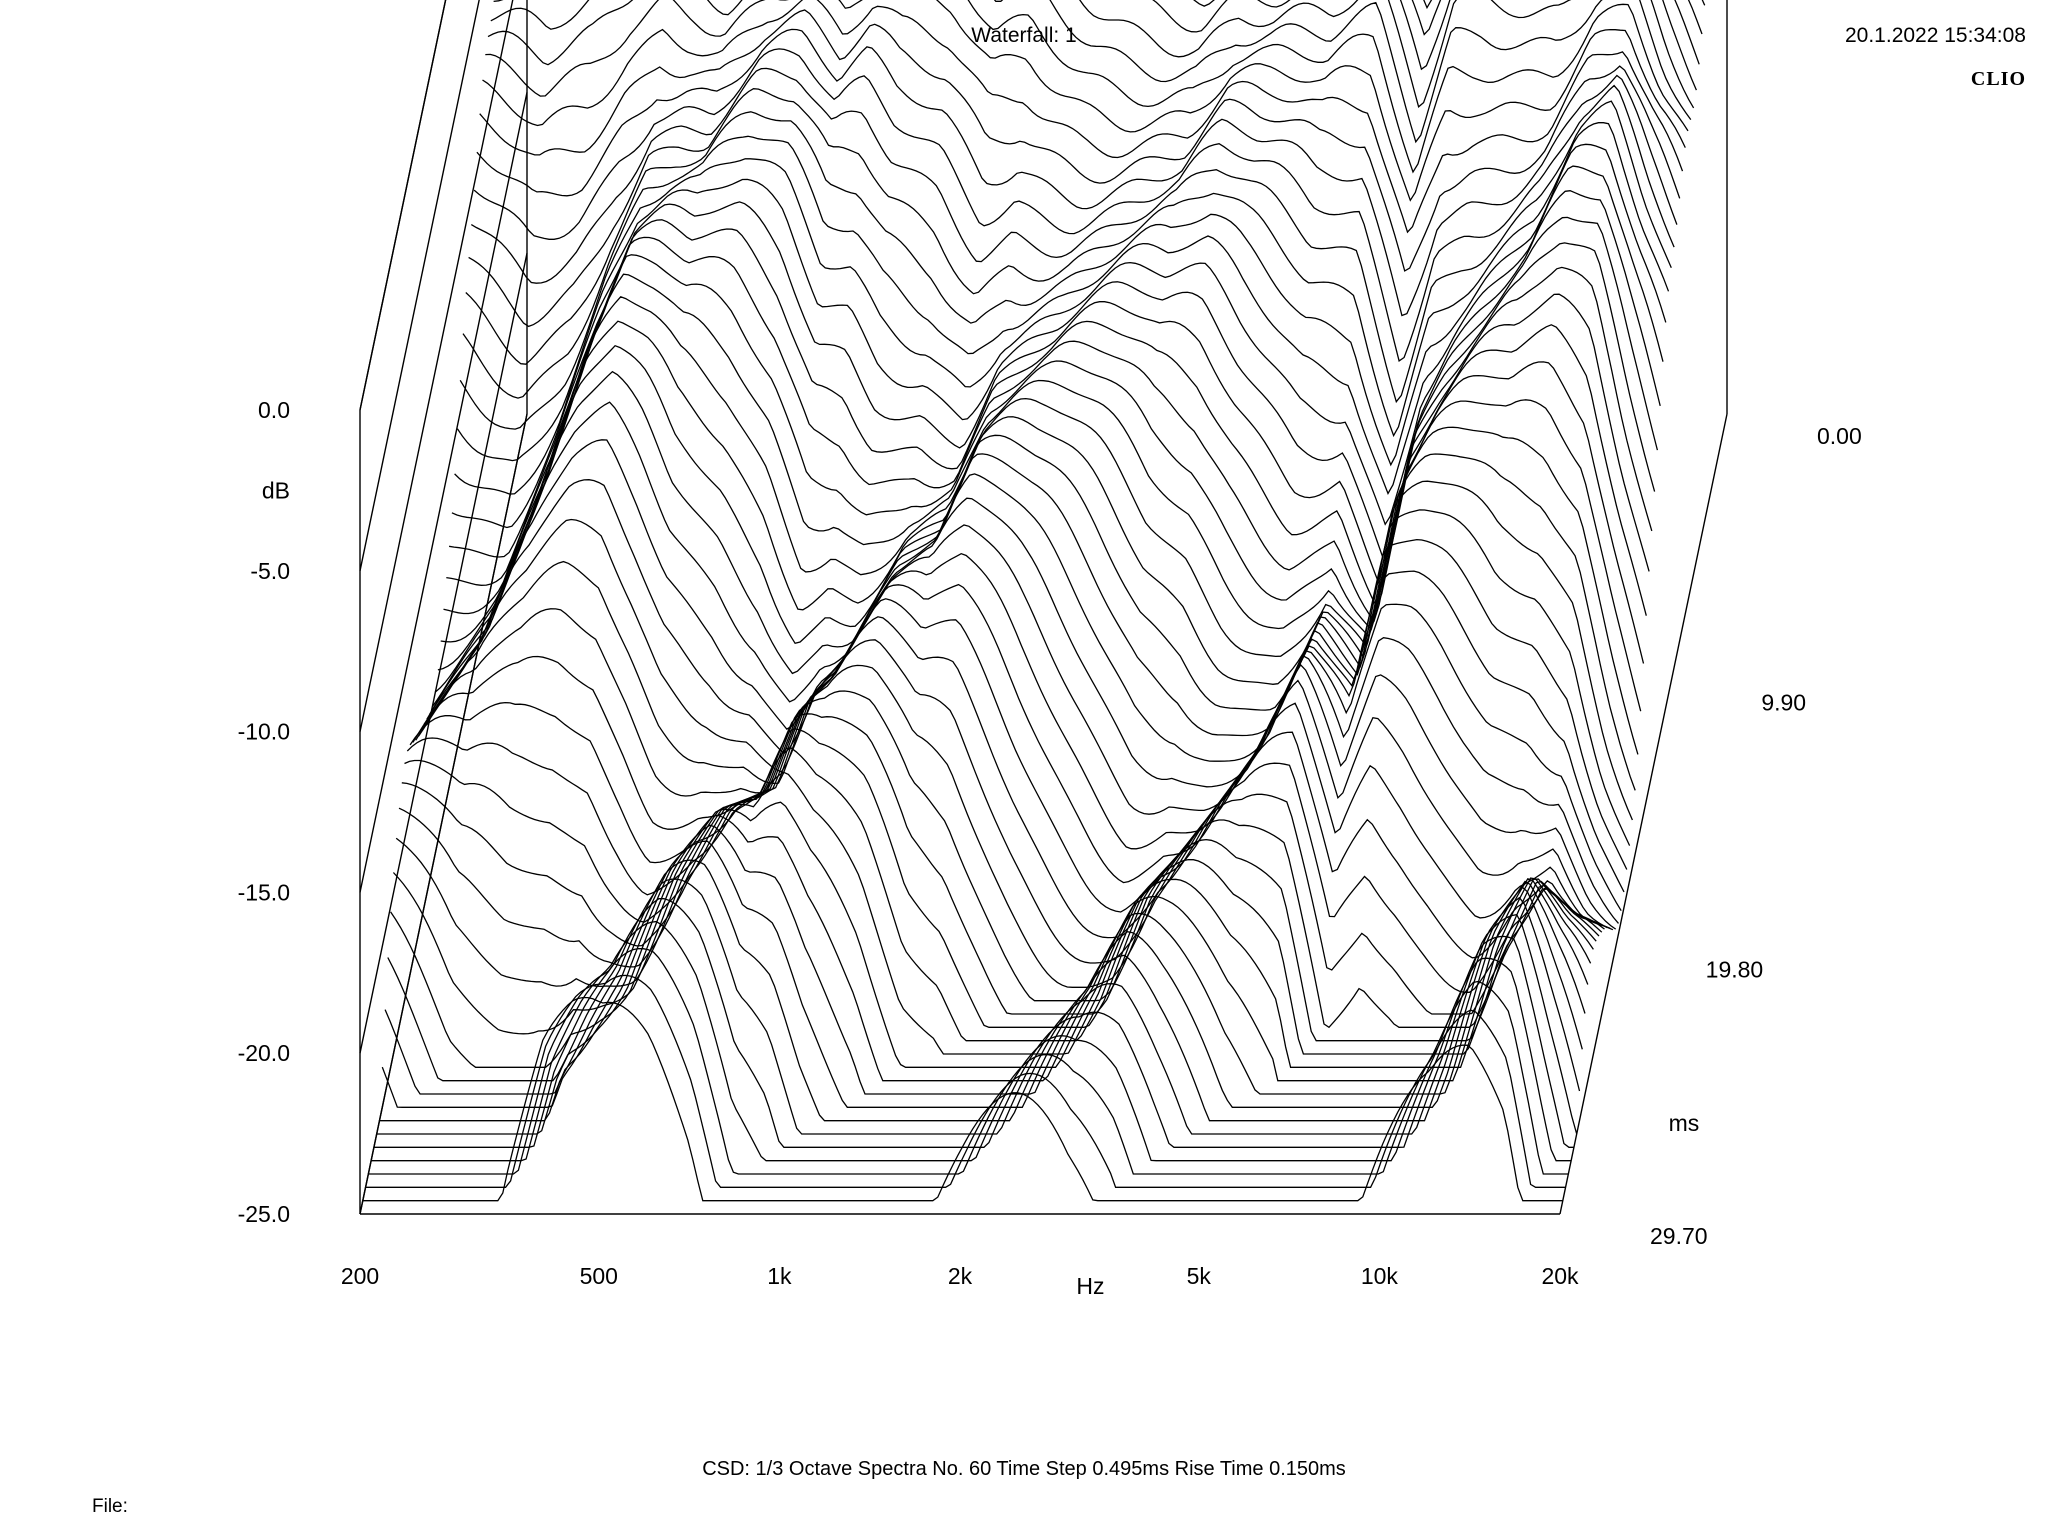  Describe the element at coordinates (264, 1214) in the screenshot. I see `y-tick-label-5: -25.0` at that location.